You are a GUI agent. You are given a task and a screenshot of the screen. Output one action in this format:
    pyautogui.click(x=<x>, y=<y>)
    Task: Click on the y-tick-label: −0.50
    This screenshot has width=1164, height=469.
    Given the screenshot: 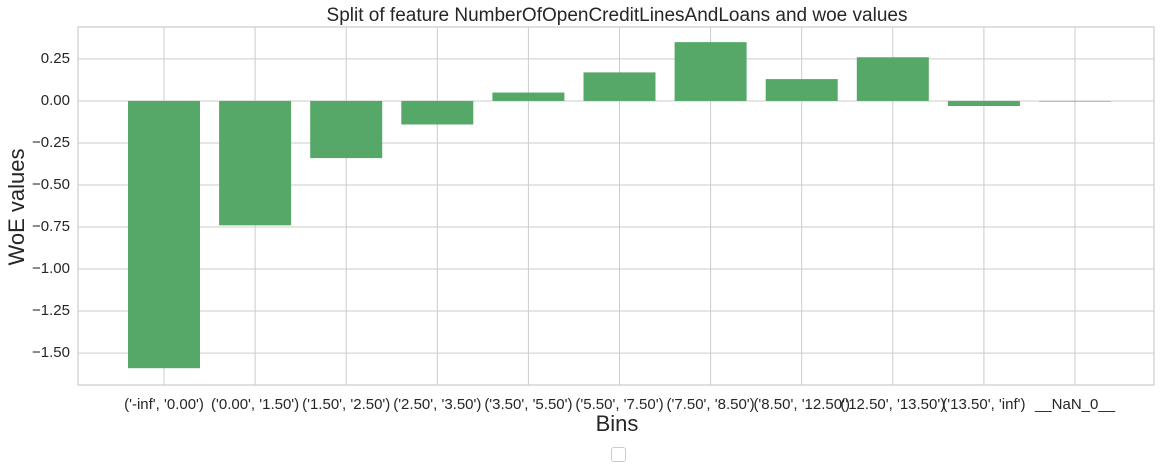 What is the action you would take?
    pyautogui.click(x=51, y=184)
    